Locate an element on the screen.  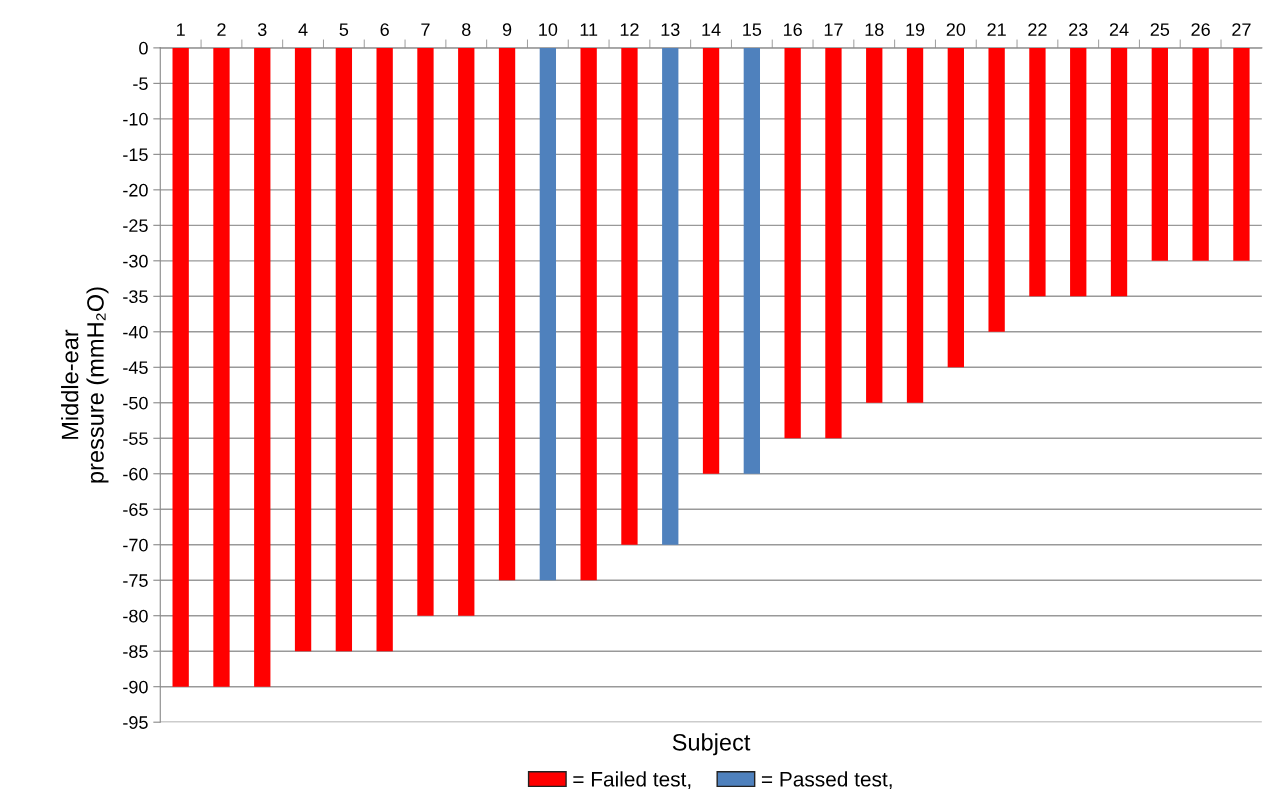
y-tick-label: -60 is located at coordinates (135, 474).